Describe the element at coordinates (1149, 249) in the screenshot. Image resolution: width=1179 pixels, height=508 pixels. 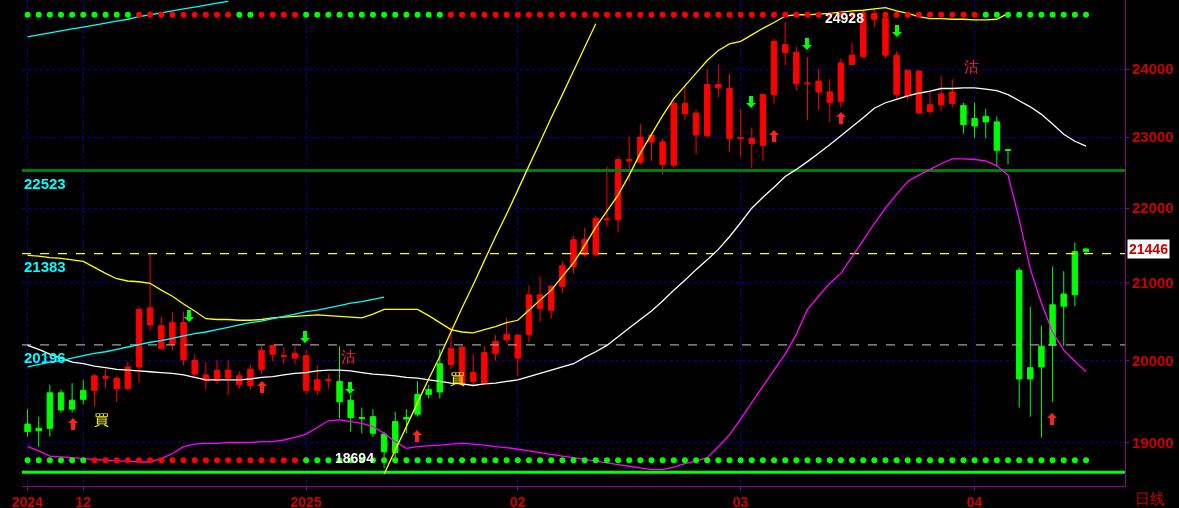
I see `text: 21446` at that location.